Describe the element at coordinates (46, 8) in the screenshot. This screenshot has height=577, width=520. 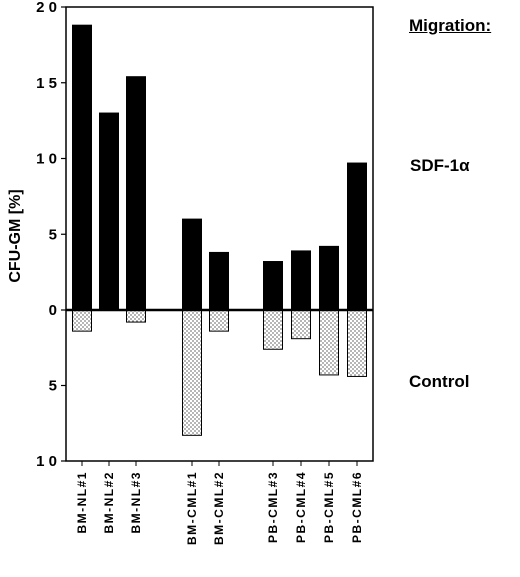
I see `y-tick-label: 2 0` at that location.